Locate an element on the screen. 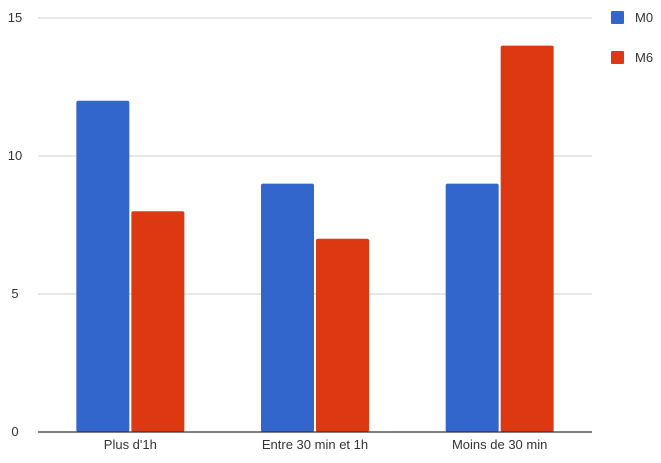 The image size is (661, 463). legend-label-m0: M0 is located at coordinates (644, 17).